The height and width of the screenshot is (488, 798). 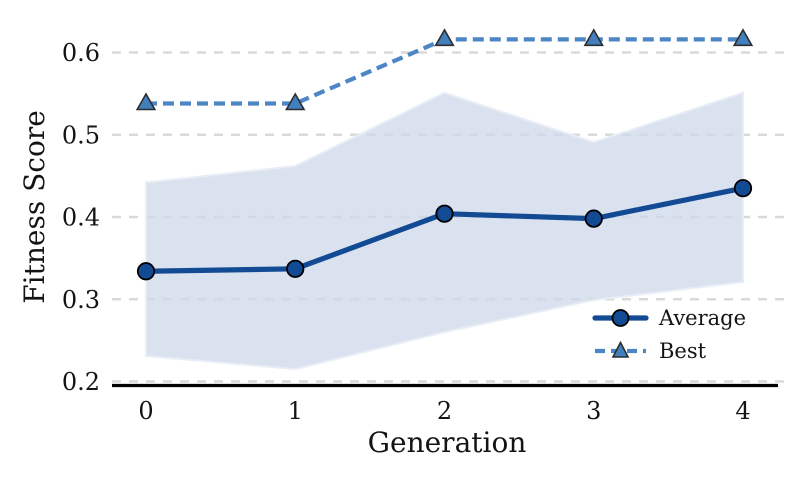 What do you see at coordinates (444, 411) in the screenshot?
I see `x-tick-label-2: 2` at bounding box center [444, 411].